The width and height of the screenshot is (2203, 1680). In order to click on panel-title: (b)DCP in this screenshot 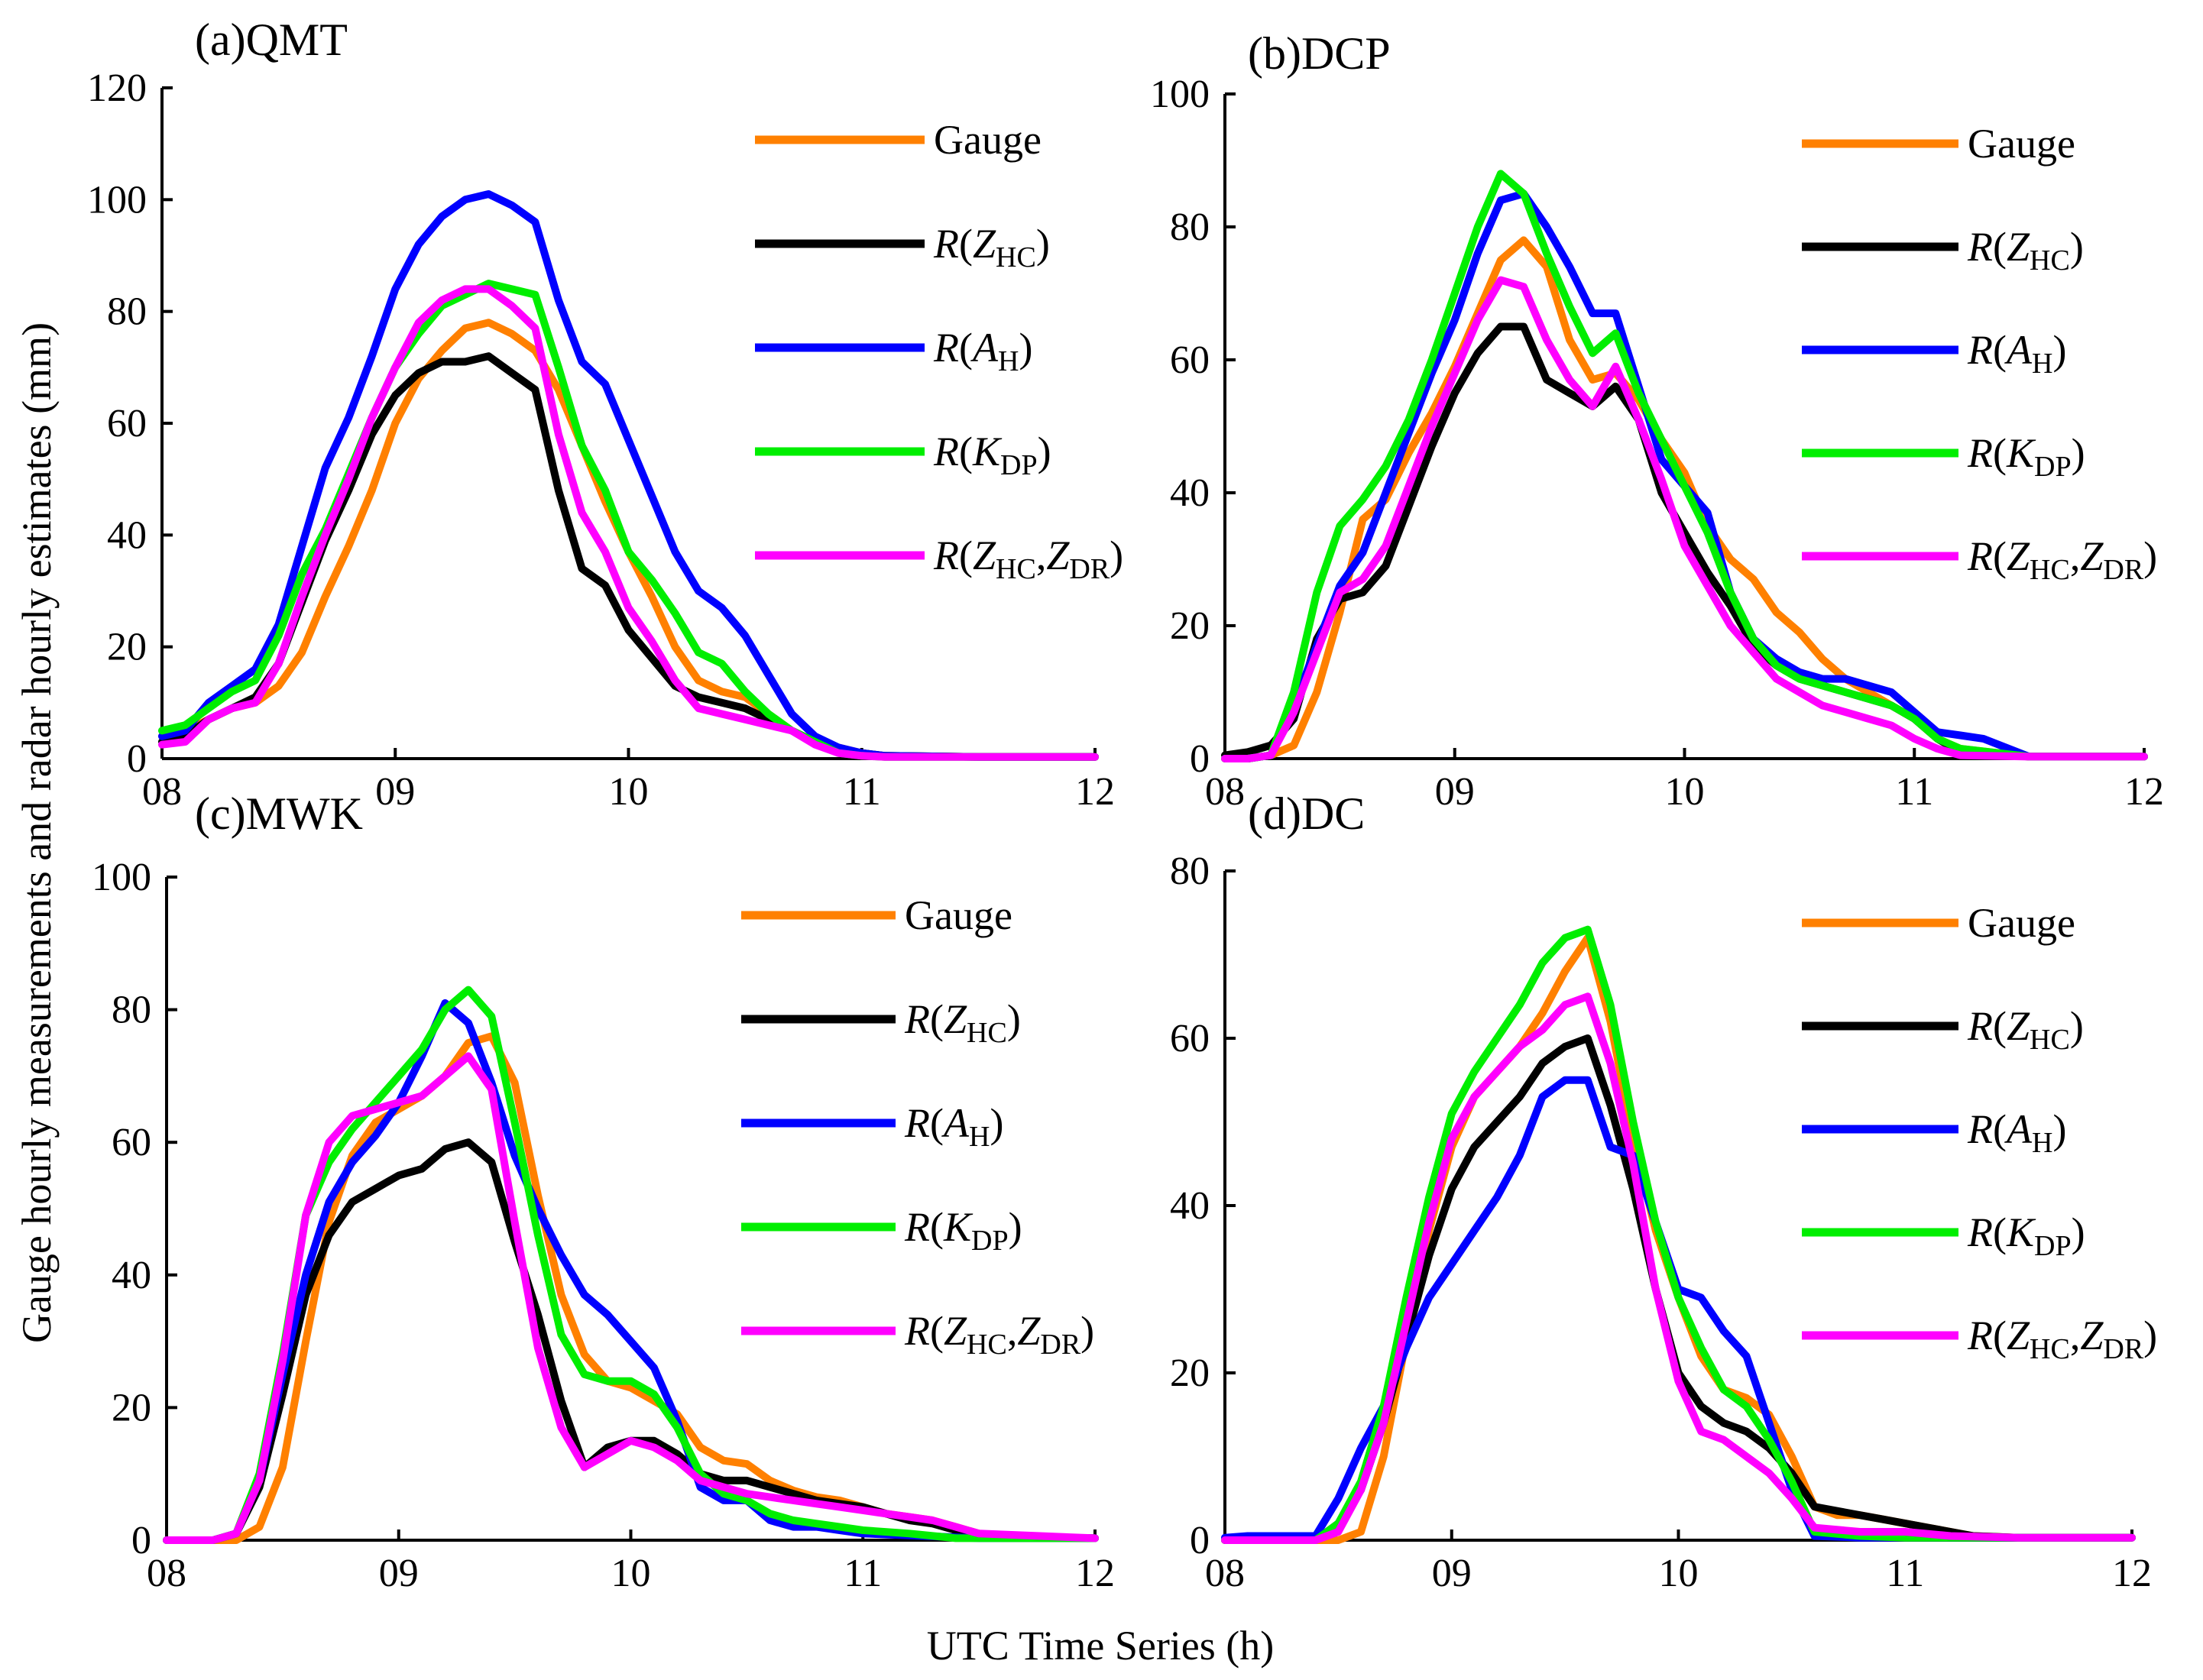, I will do `click(1319, 53)`.